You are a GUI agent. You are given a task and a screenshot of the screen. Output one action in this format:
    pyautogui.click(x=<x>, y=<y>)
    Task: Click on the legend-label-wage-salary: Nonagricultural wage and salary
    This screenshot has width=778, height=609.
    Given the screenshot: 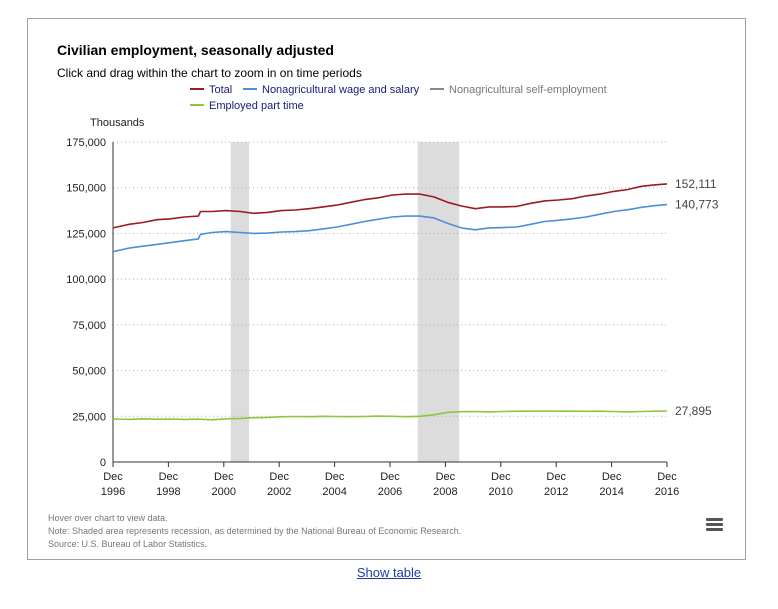 What is the action you would take?
    pyautogui.click(x=341, y=90)
    